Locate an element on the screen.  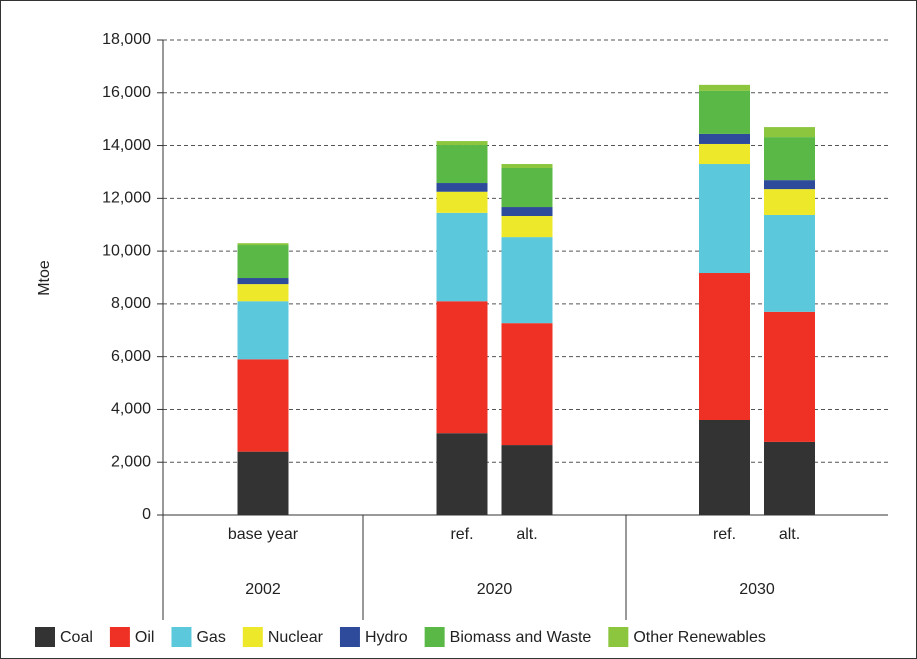
legend-label: Coal is located at coordinates (76, 637).